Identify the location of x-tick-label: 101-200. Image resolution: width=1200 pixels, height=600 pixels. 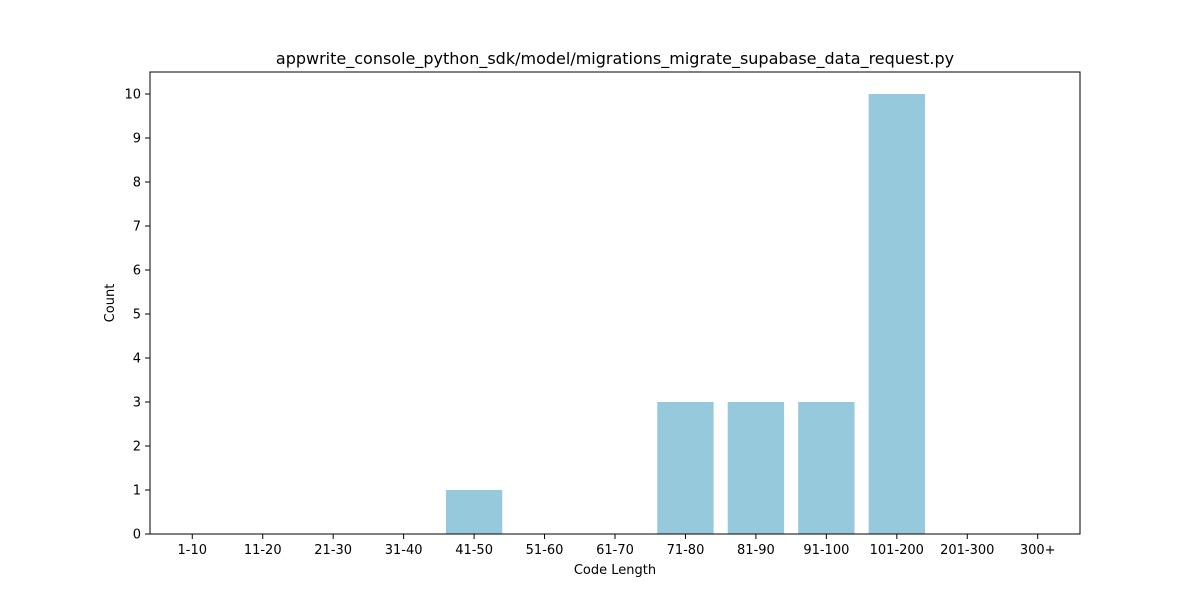
(897, 550).